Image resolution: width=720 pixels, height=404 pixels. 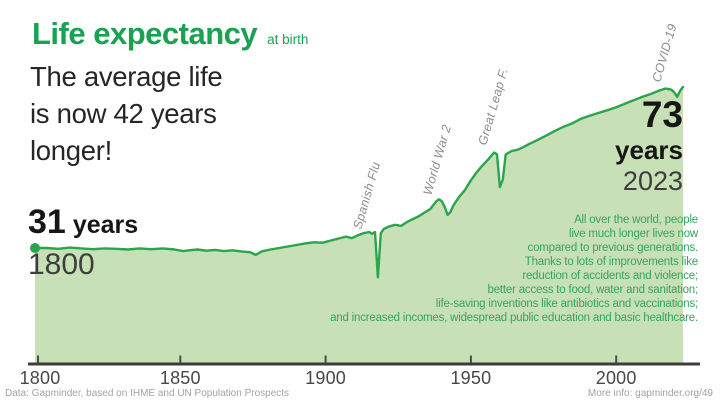 I want to click on start-point-dot, so click(x=35, y=248).